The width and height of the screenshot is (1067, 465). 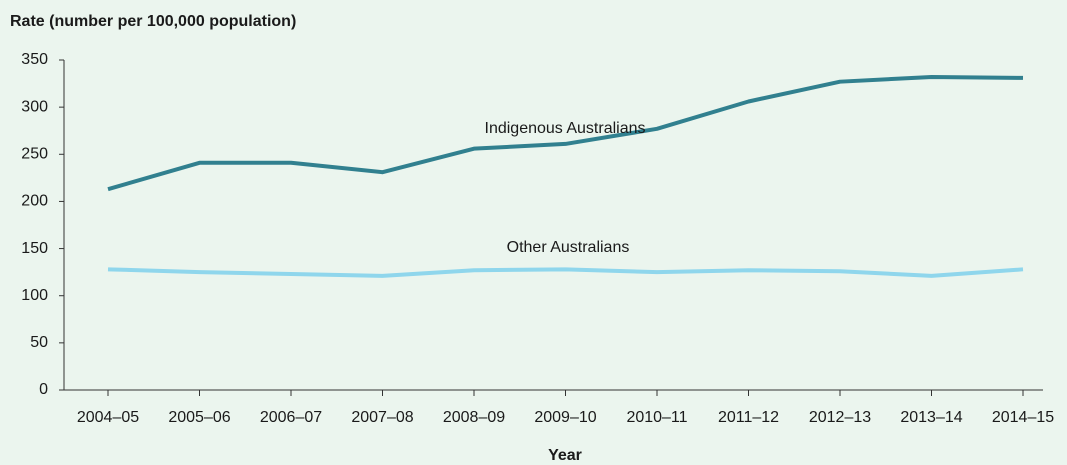 I want to click on y-tick-label: 0, so click(x=43, y=389).